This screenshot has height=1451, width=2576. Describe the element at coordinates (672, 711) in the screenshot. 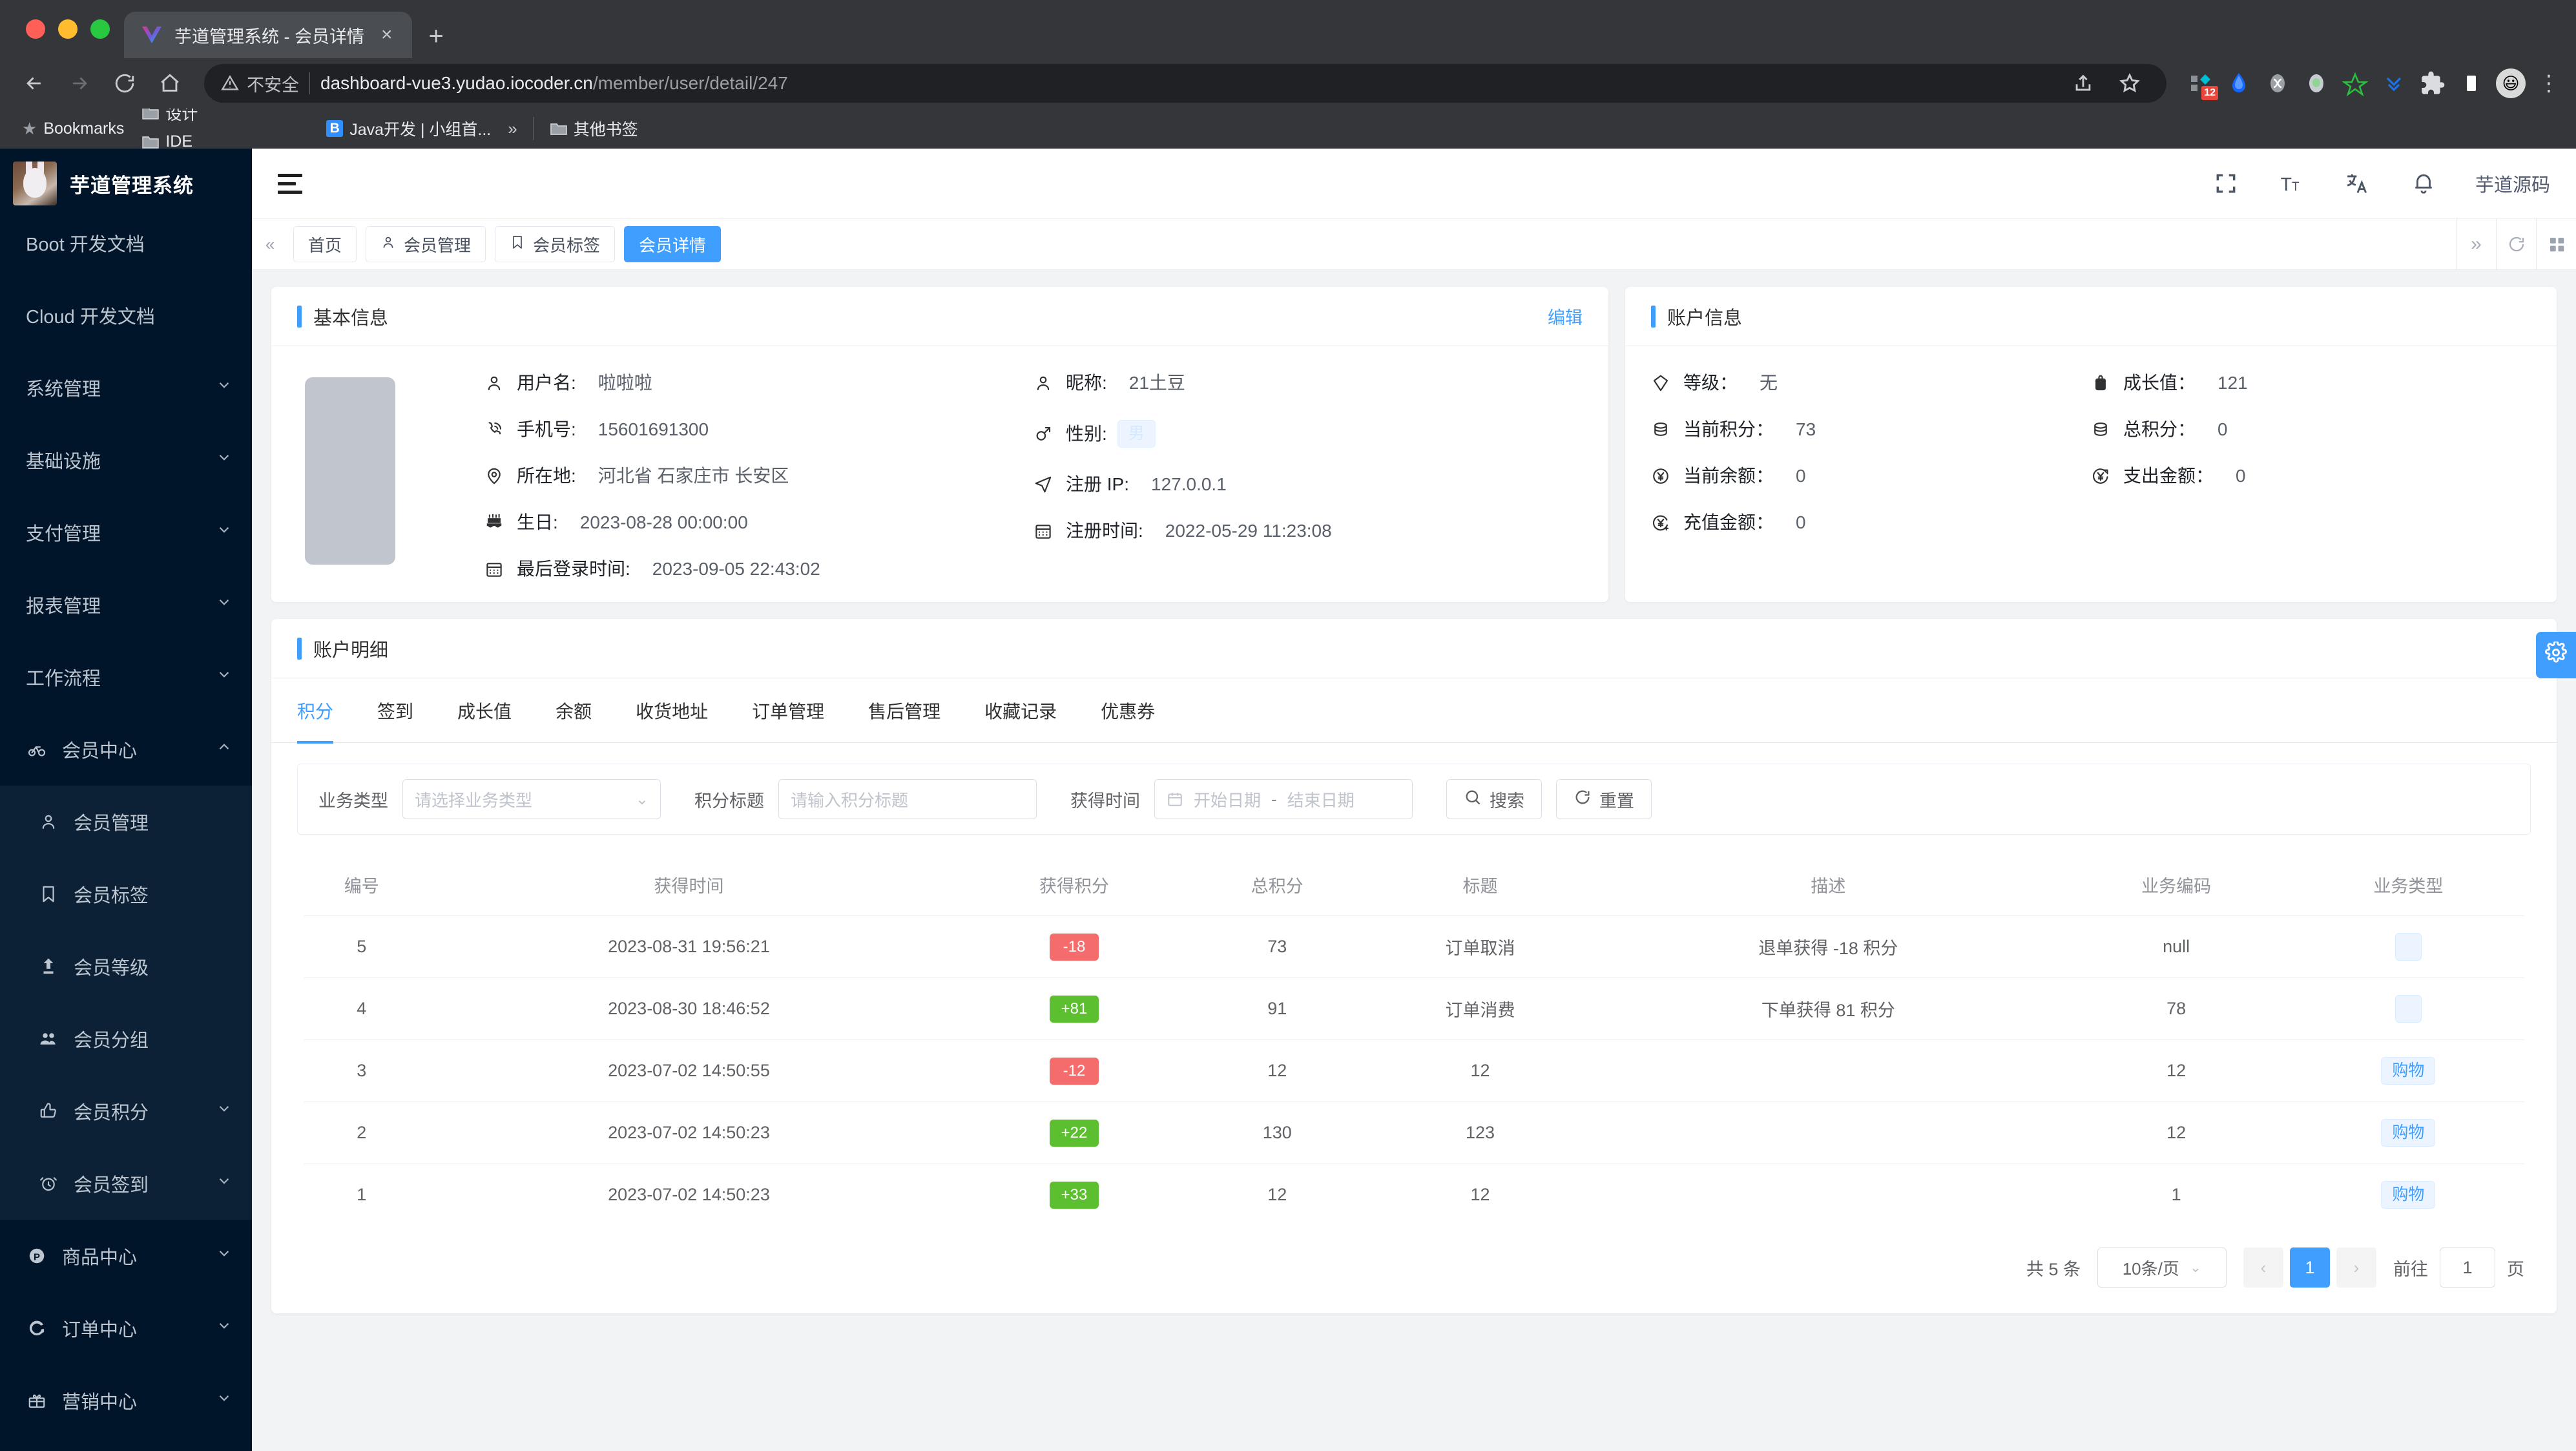

I see `detail-tab-收货地址: 收货地址` at that location.